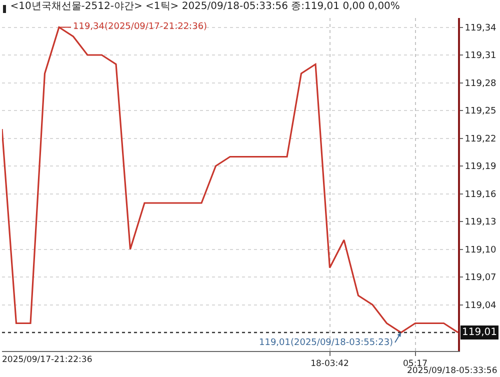  I want to click on annotation: 119,34(2025/09/17-21:22:36), so click(140, 27).